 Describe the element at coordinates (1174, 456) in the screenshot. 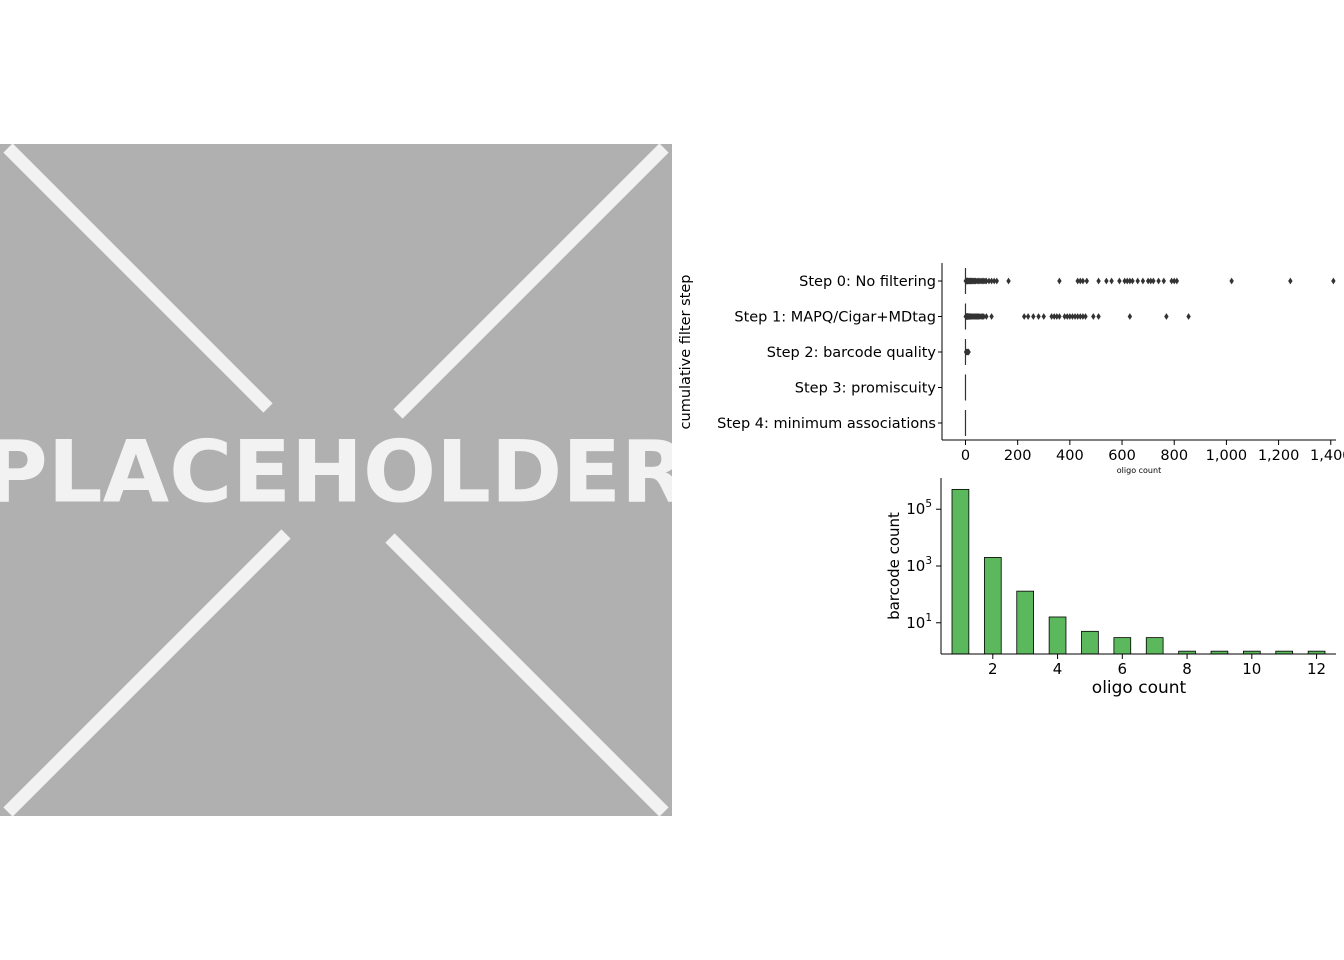

I see `boxplot-x-tick-label: 800` at that location.